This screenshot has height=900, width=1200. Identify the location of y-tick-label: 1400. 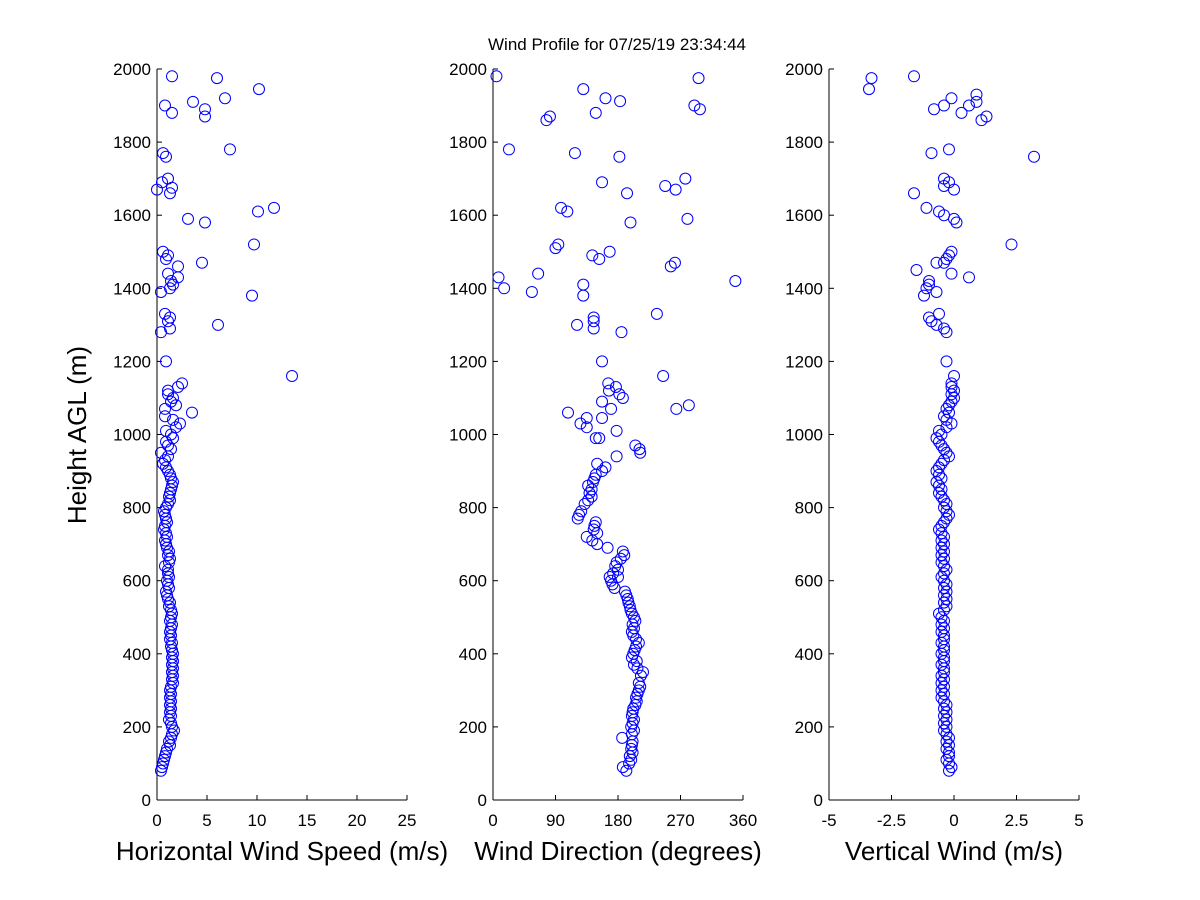
(804, 288).